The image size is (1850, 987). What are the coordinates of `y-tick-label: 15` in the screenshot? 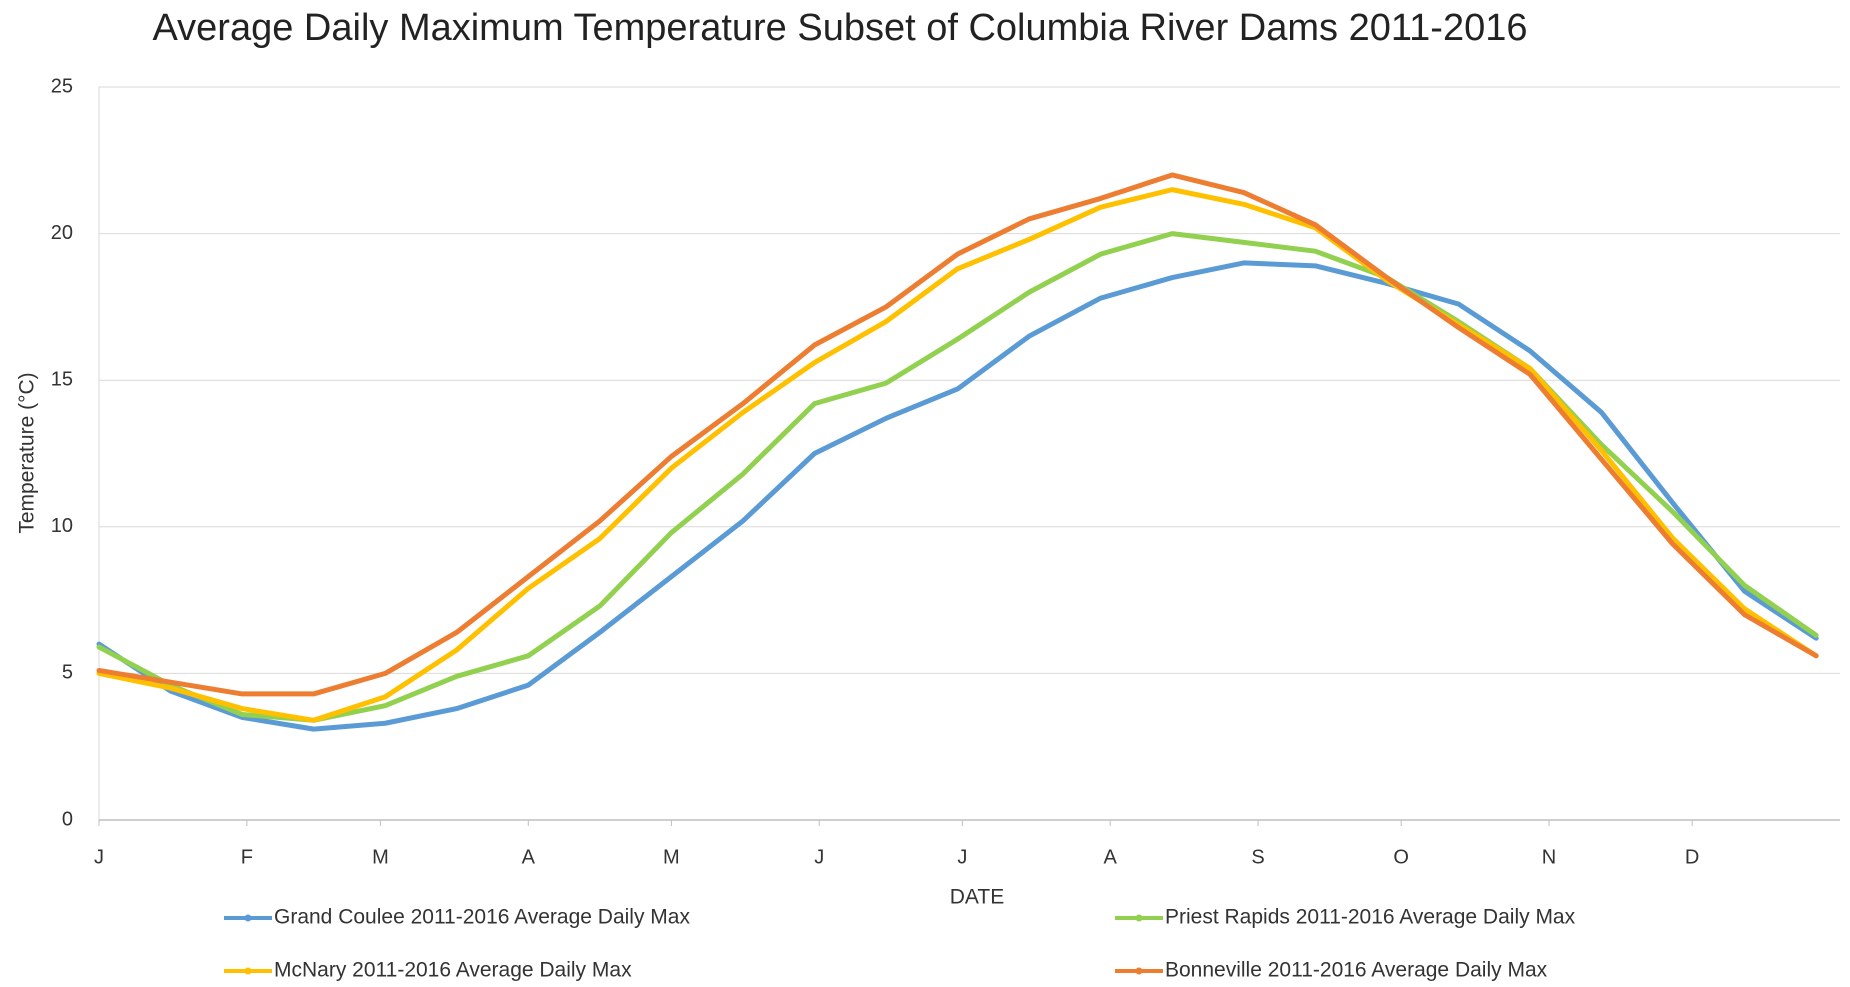 It's located at (62, 379).